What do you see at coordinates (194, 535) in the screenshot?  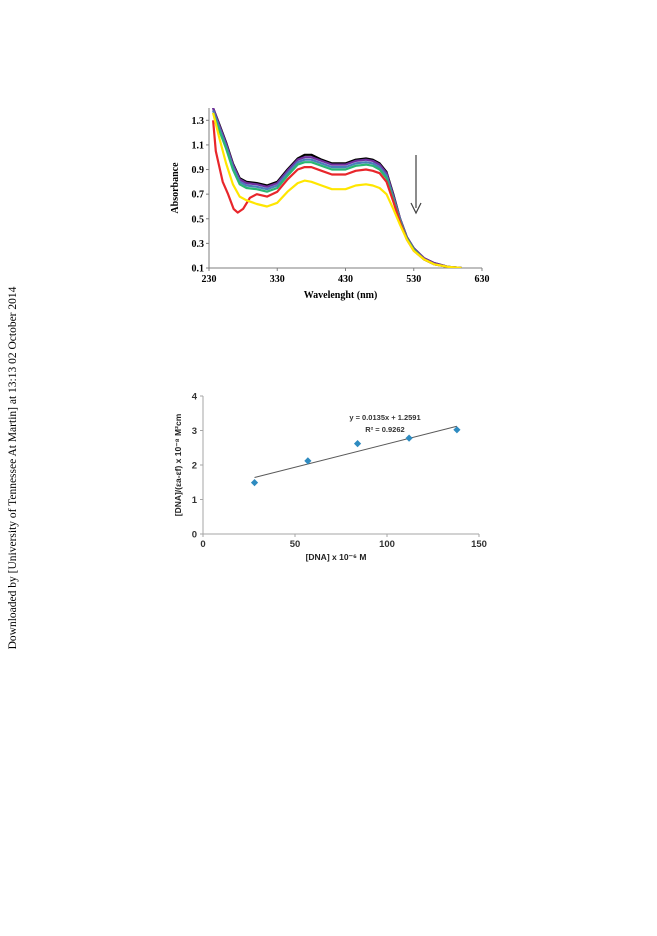 I see `y-tick-label: 0` at bounding box center [194, 535].